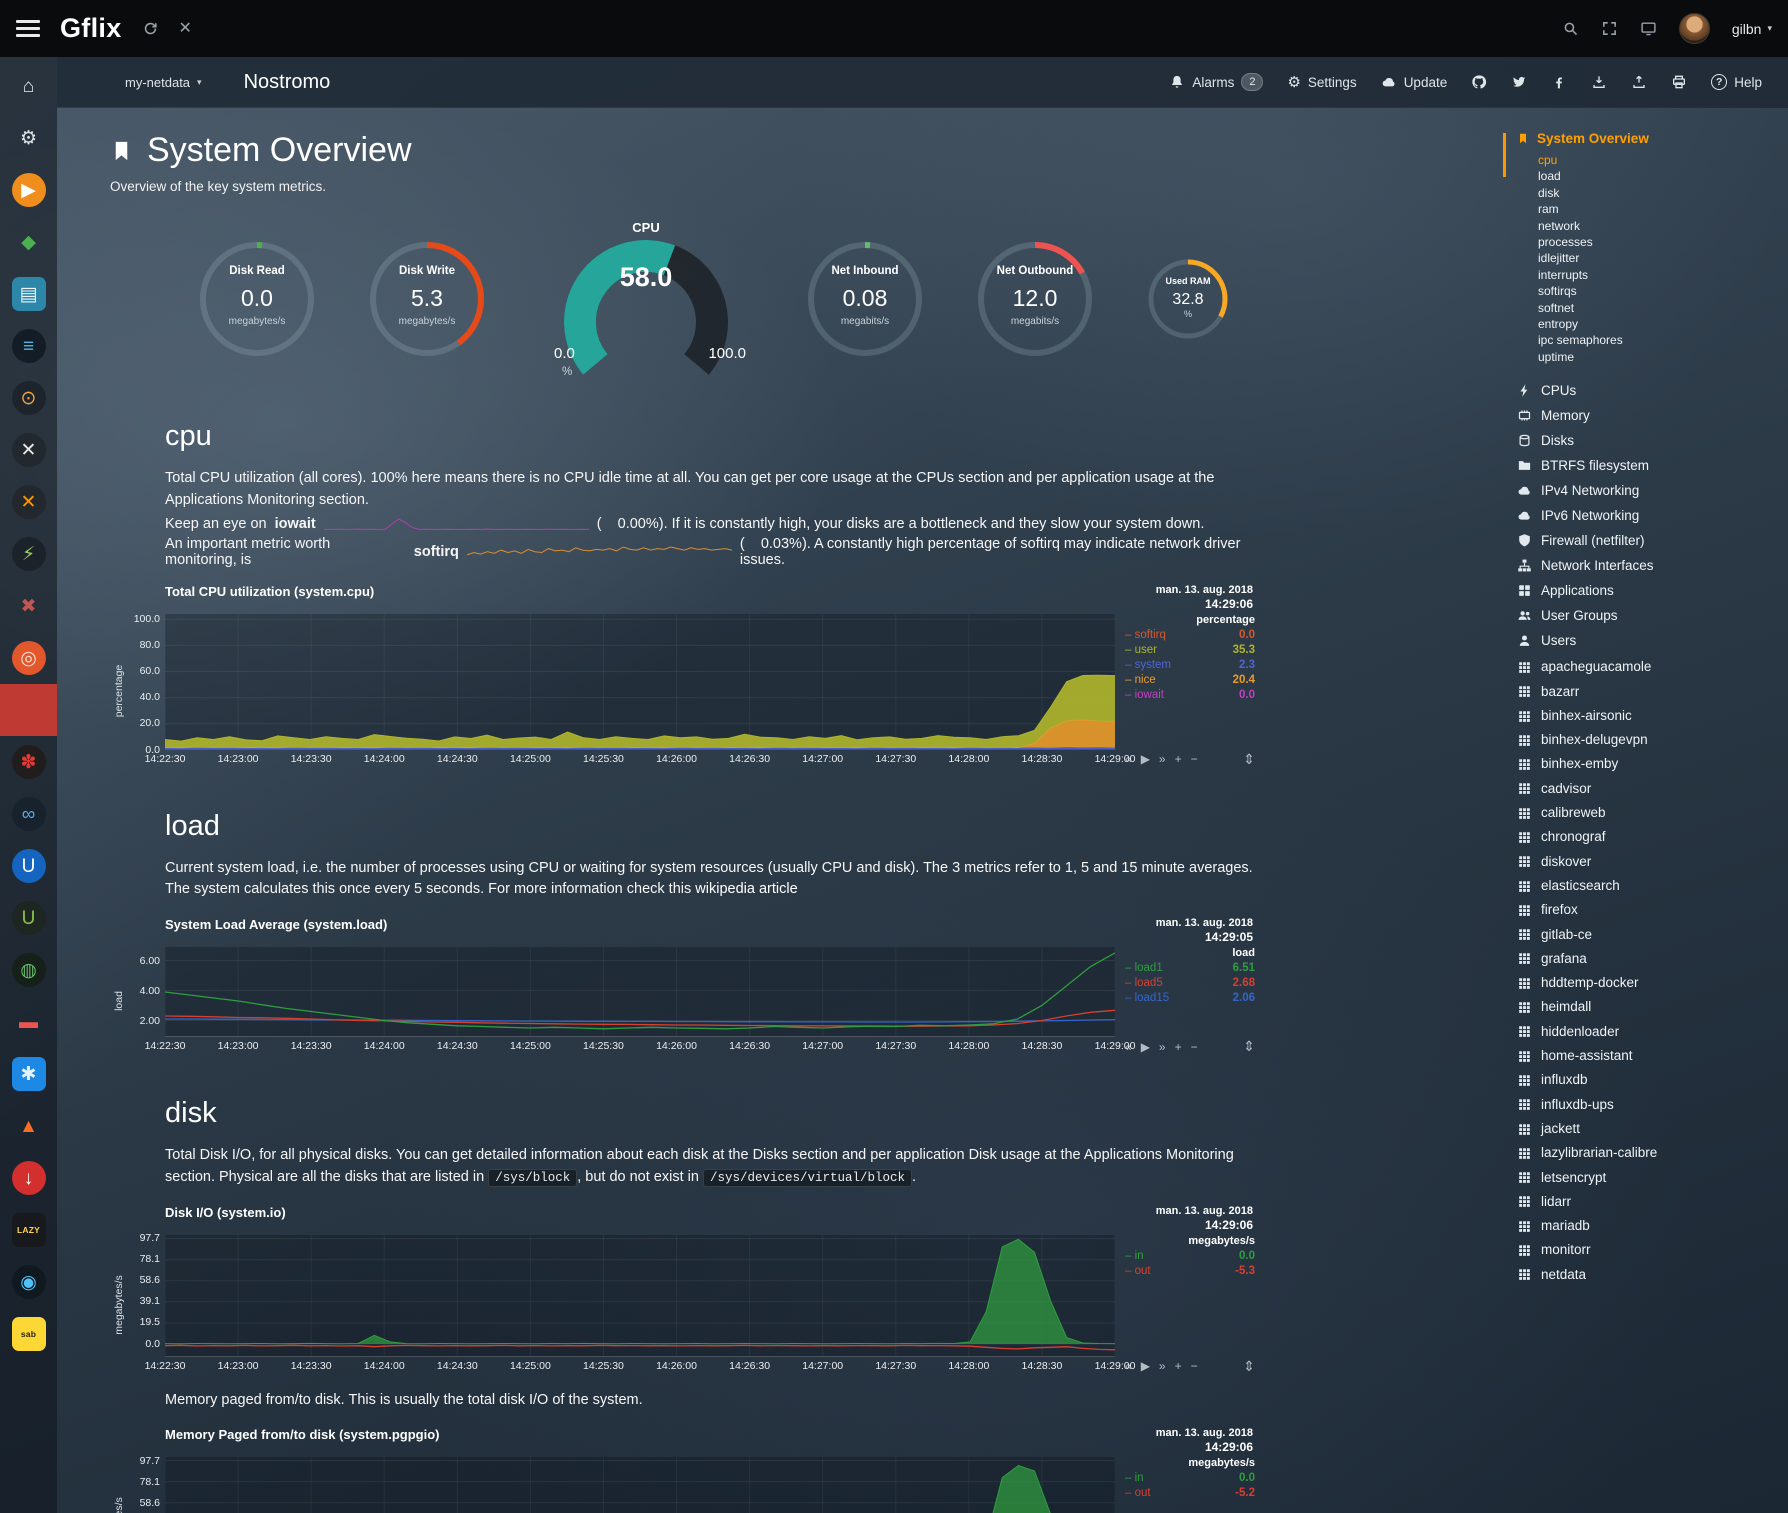 The image size is (1788, 1513). I want to click on sidebar-app-icon: ▤, so click(28, 294).